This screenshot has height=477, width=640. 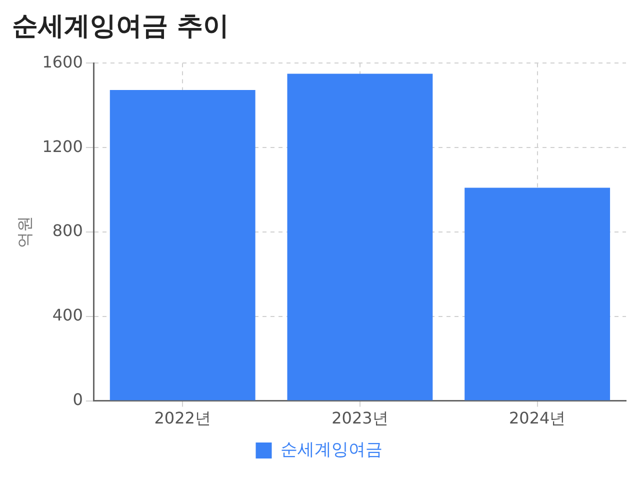 What do you see at coordinates (62, 62) in the screenshot?
I see `y-tick-label: 1600` at bounding box center [62, 62].